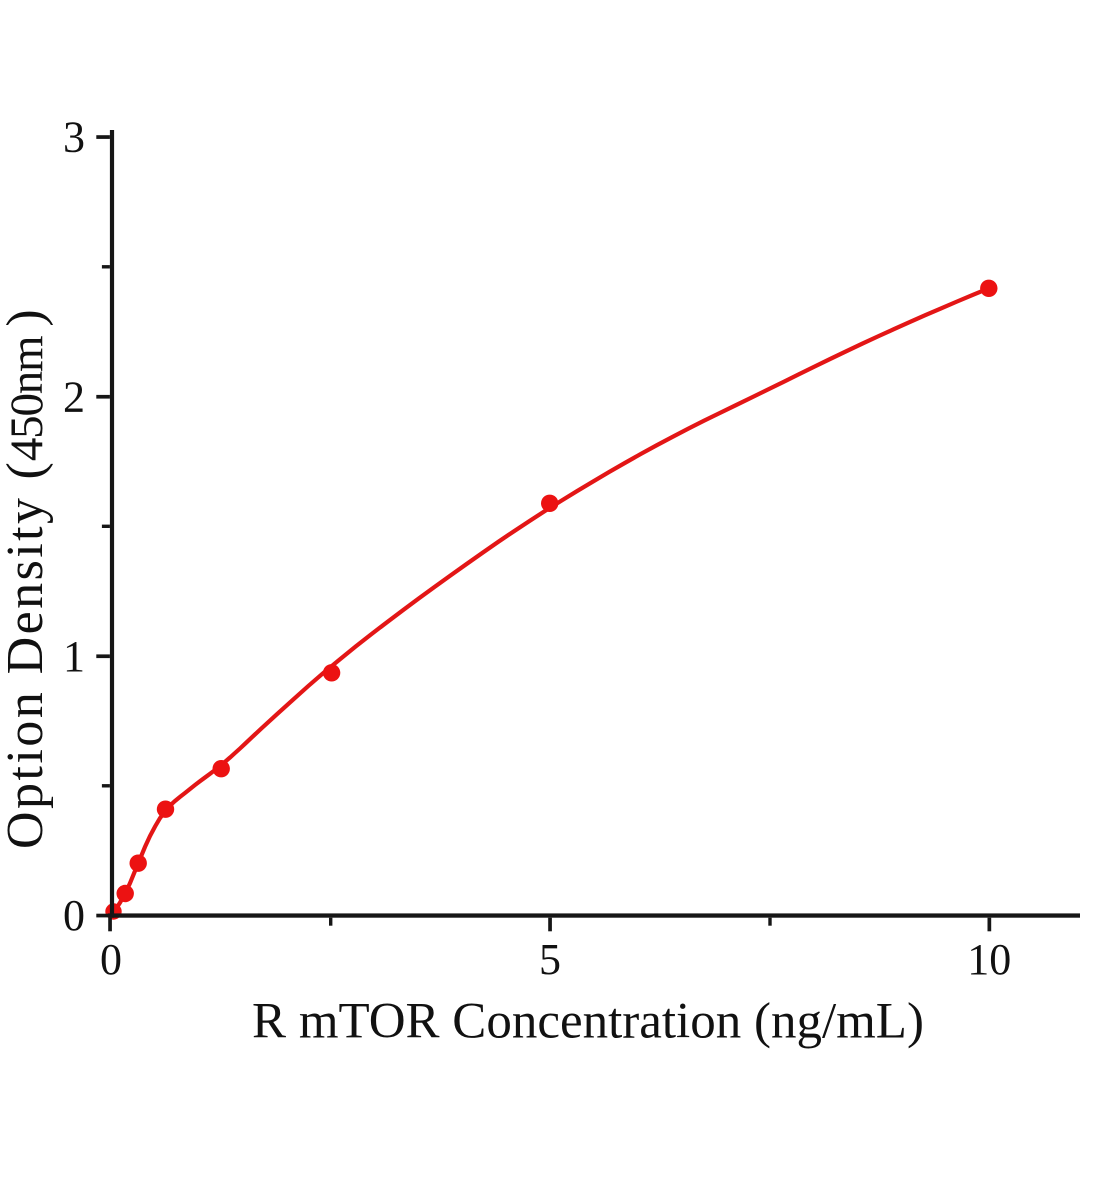  Describe the element at coordinates (588, 1022) in the screenshot. I see `svg-text: R mTOR Concentration (ng/mL)` at that location.